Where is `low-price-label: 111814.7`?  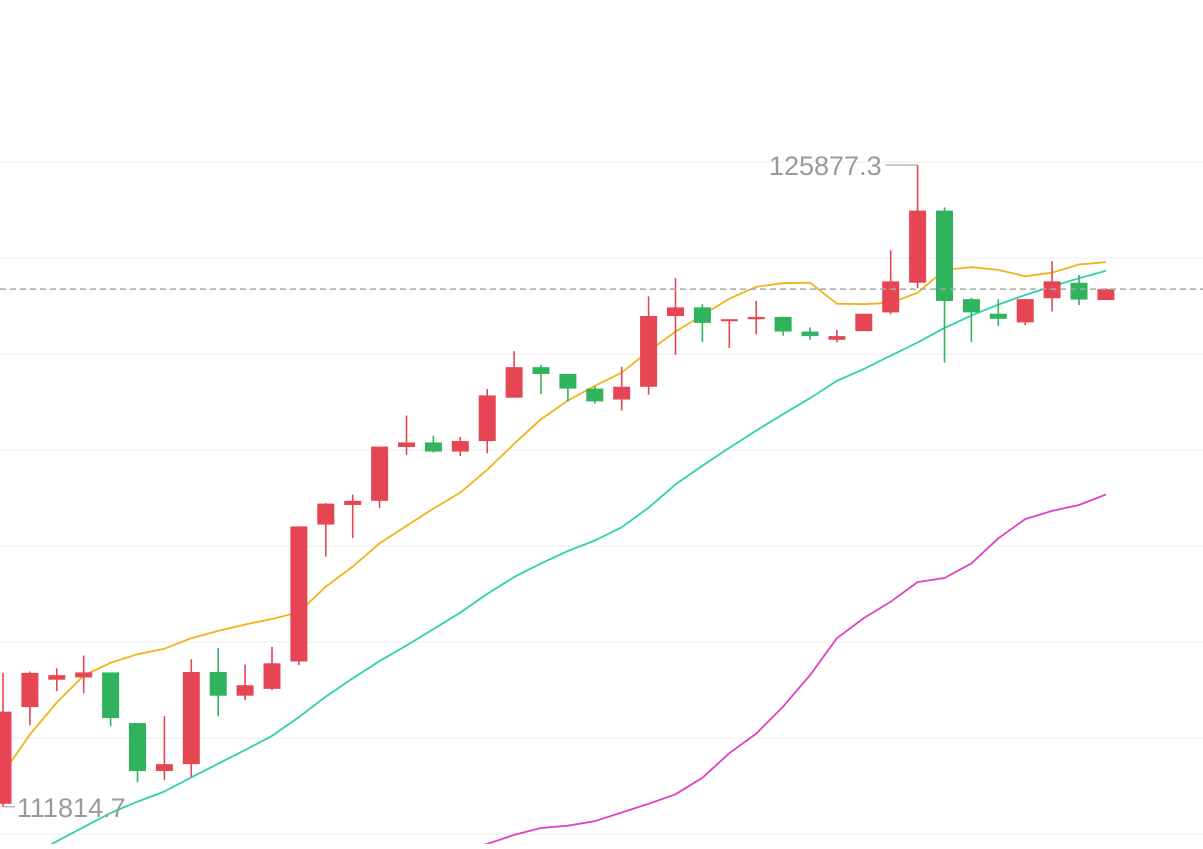 low-price-label: 111814.7 is located at coordinates (71, 808).